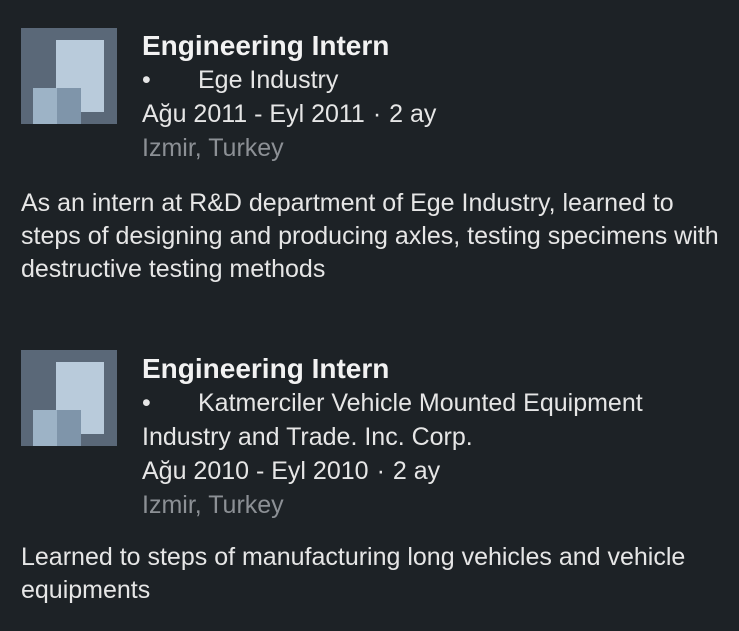 The width and height of the screenshot is (739, 631). What do you see at coordinates (268, 80) in the screenshot?
I see `company-name-text: Ege Industry` at bounding box center [268, 80].